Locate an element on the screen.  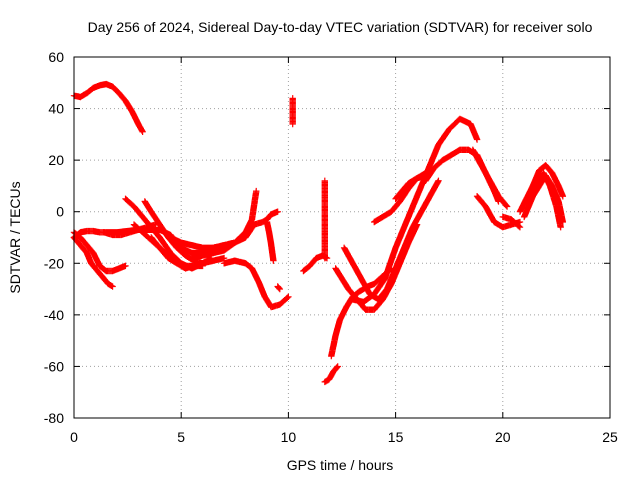
y-tick-label: -60 is located at coordinates (54, 366).